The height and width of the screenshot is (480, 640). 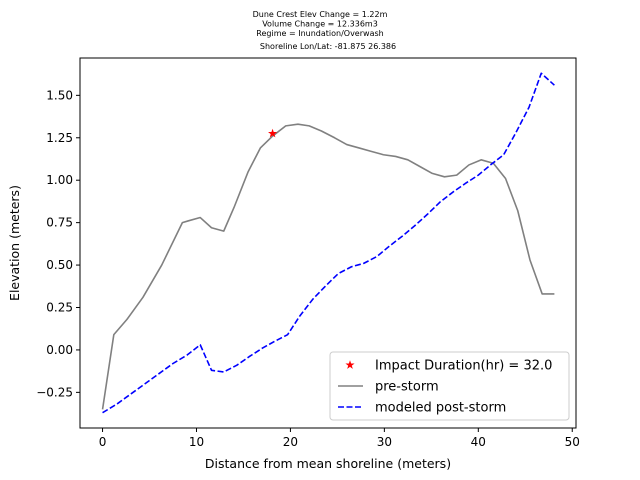 I want to click on y-tick-label: 1.50, so click(x=59, y=95).